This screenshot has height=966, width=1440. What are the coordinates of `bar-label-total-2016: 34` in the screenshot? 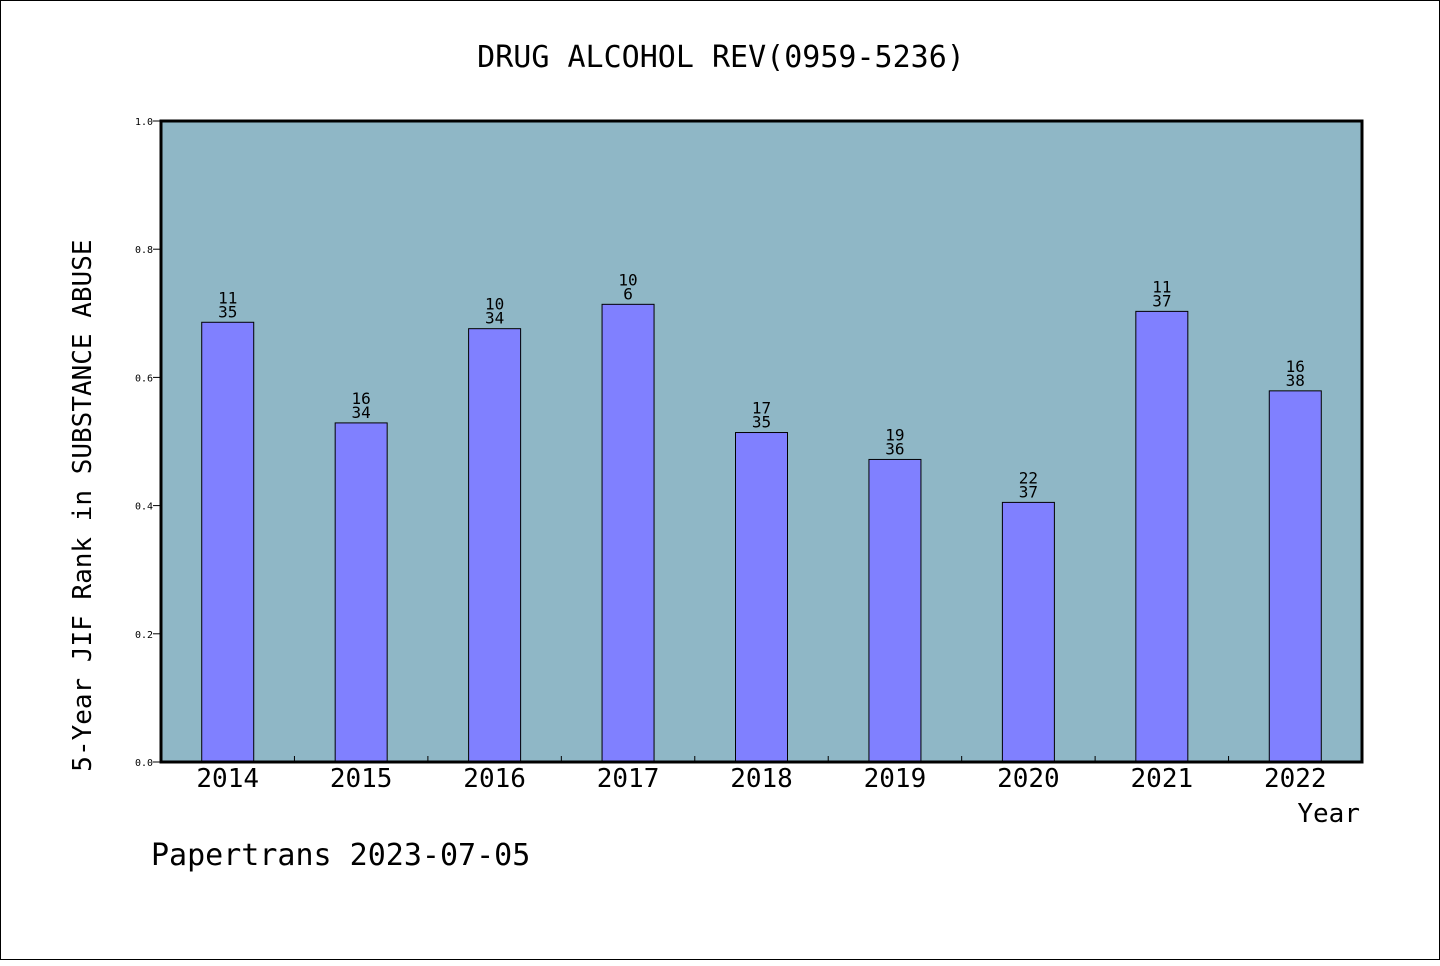 It's located at (494, 318).